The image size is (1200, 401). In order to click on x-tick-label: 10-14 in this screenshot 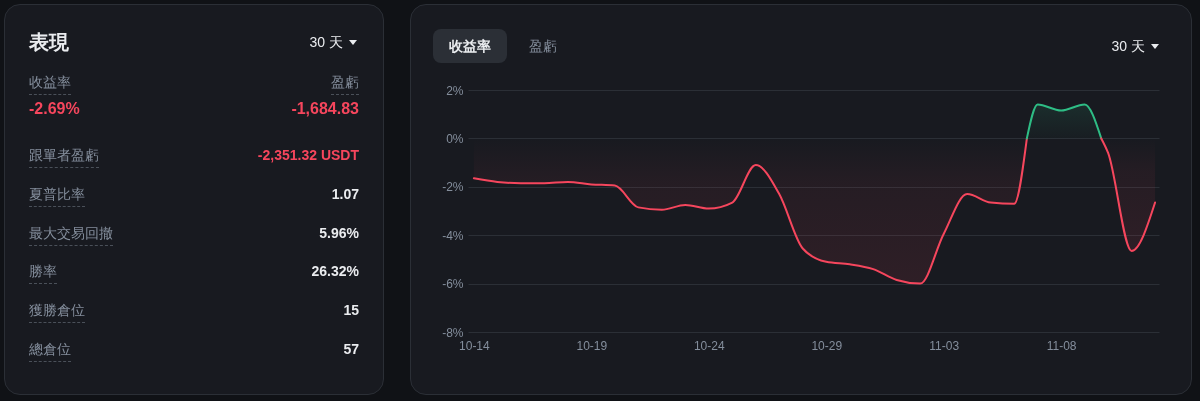, I will do `click(475, 345)`.